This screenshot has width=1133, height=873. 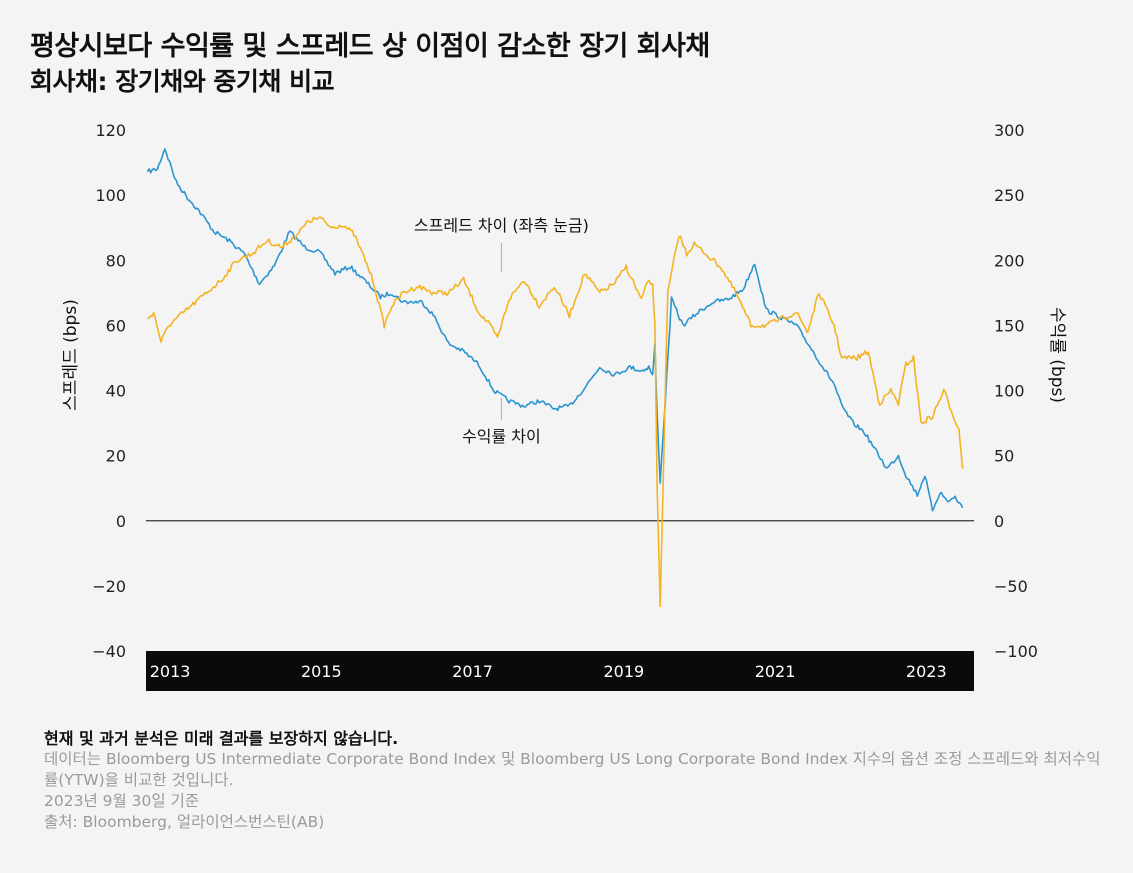 I want to click on right-tick-label: 0, so click(x=999, y=521).